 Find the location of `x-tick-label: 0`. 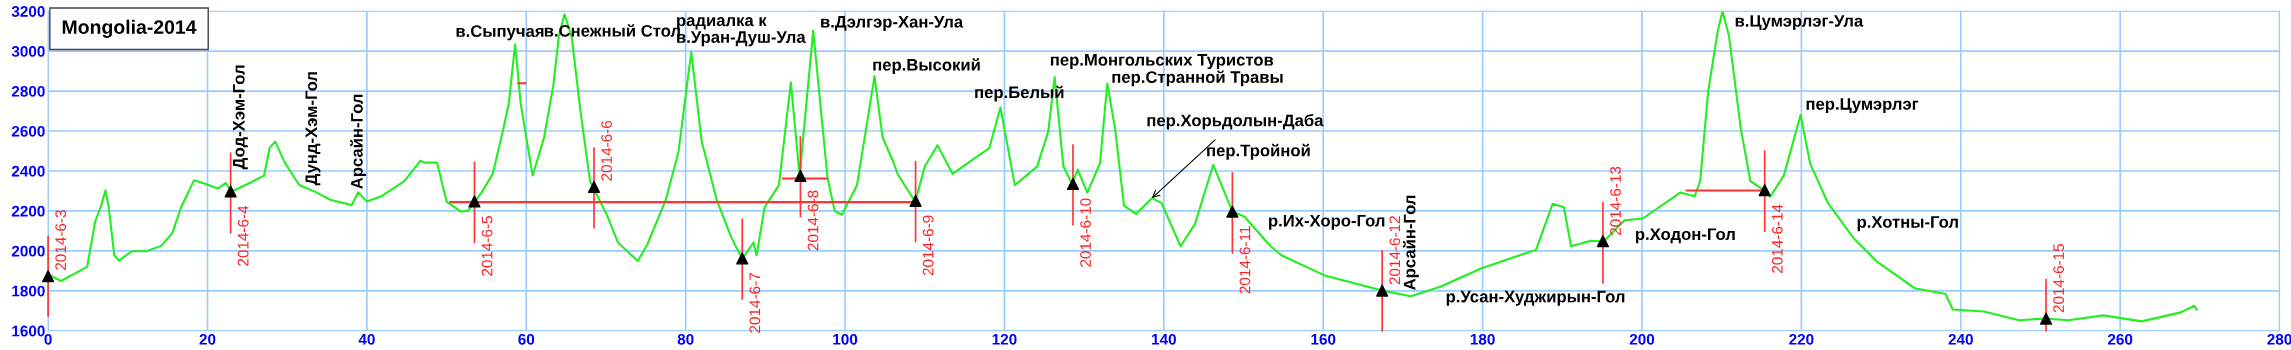

x-tick-label: 0 is located at coordinates (48, 339).